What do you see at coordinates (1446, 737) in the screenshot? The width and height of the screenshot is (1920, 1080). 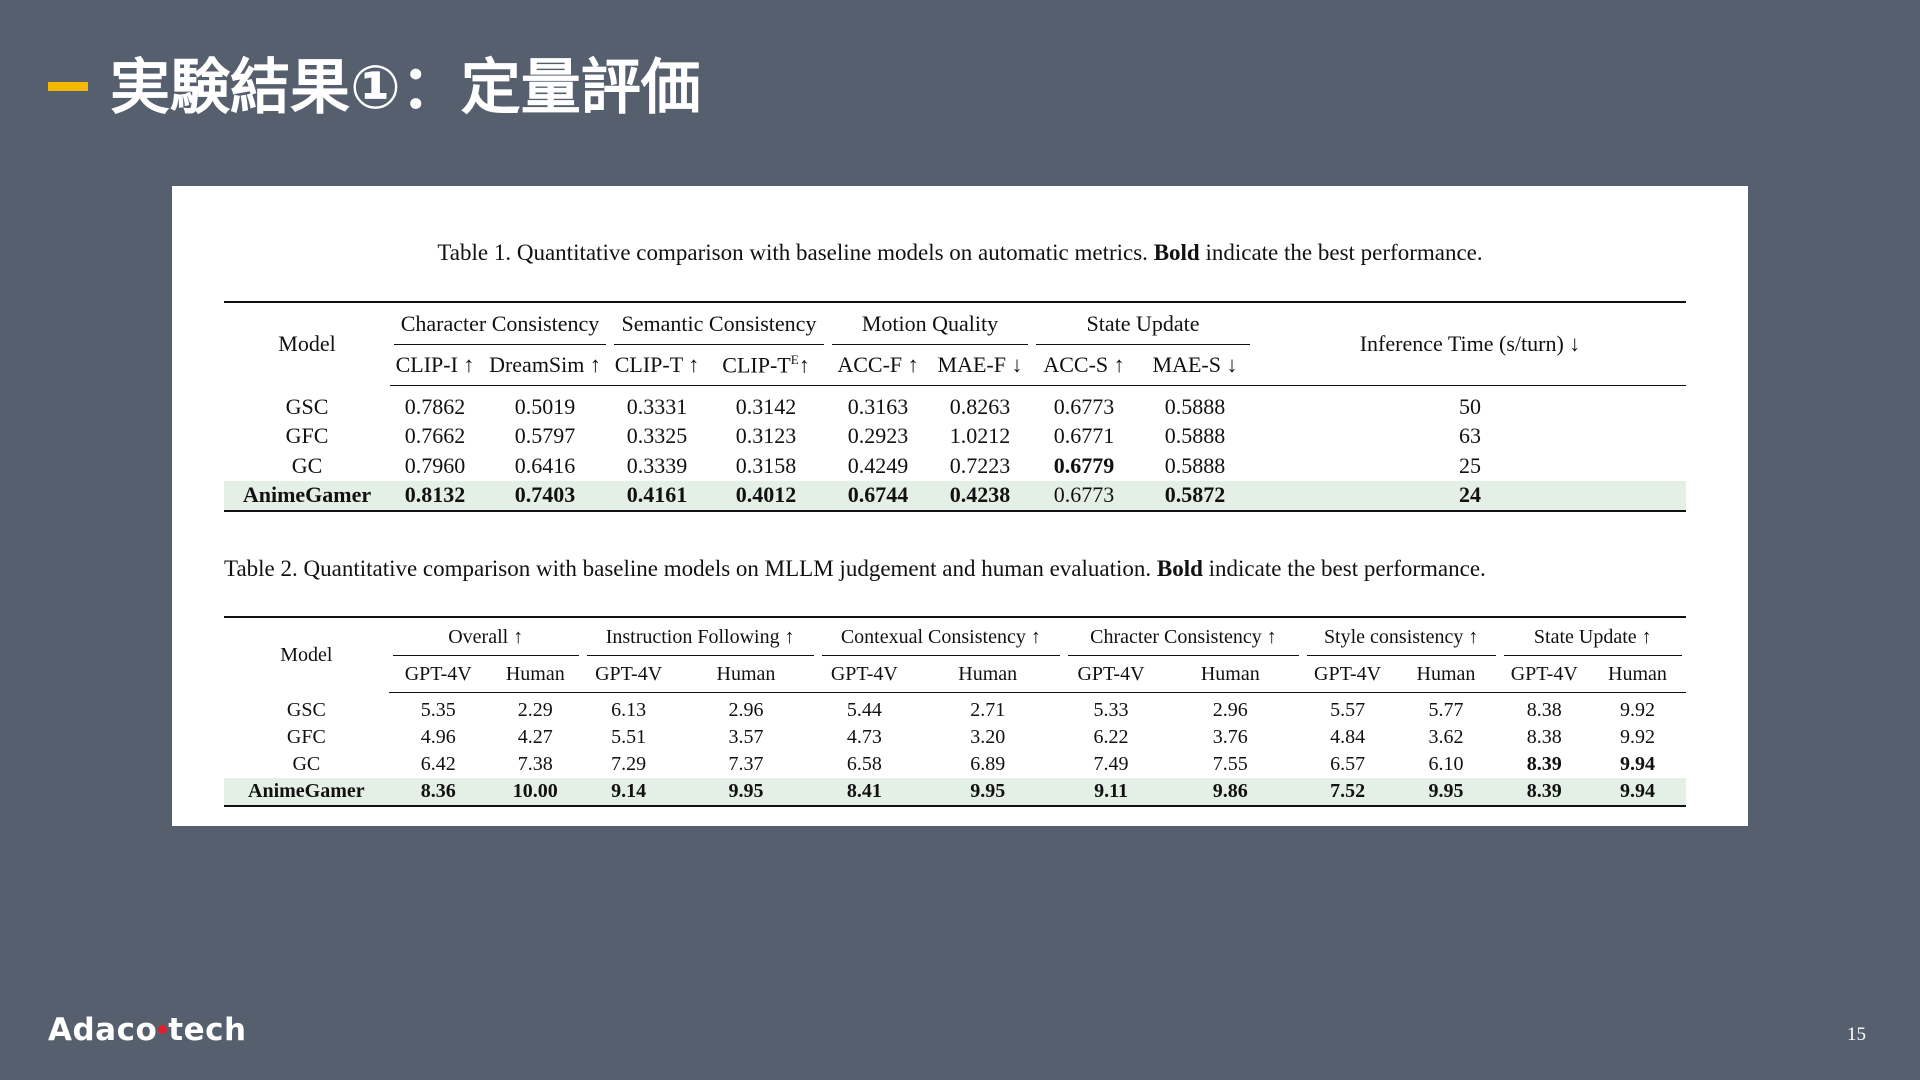 I see `value-cell: 3.62` at bounding box center [1446, 737].